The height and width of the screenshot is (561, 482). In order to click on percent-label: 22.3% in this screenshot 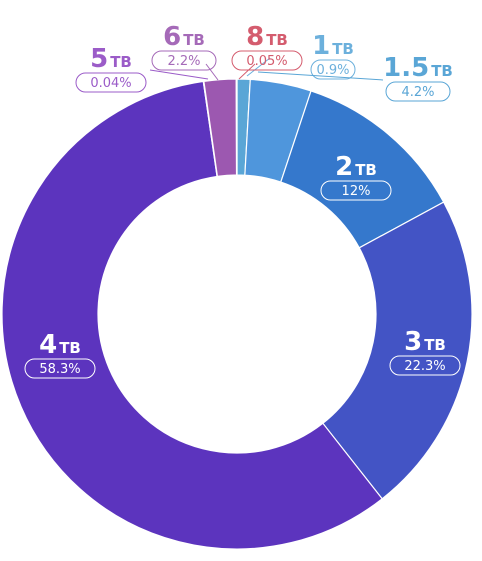, I will do `click(424, 366)`.